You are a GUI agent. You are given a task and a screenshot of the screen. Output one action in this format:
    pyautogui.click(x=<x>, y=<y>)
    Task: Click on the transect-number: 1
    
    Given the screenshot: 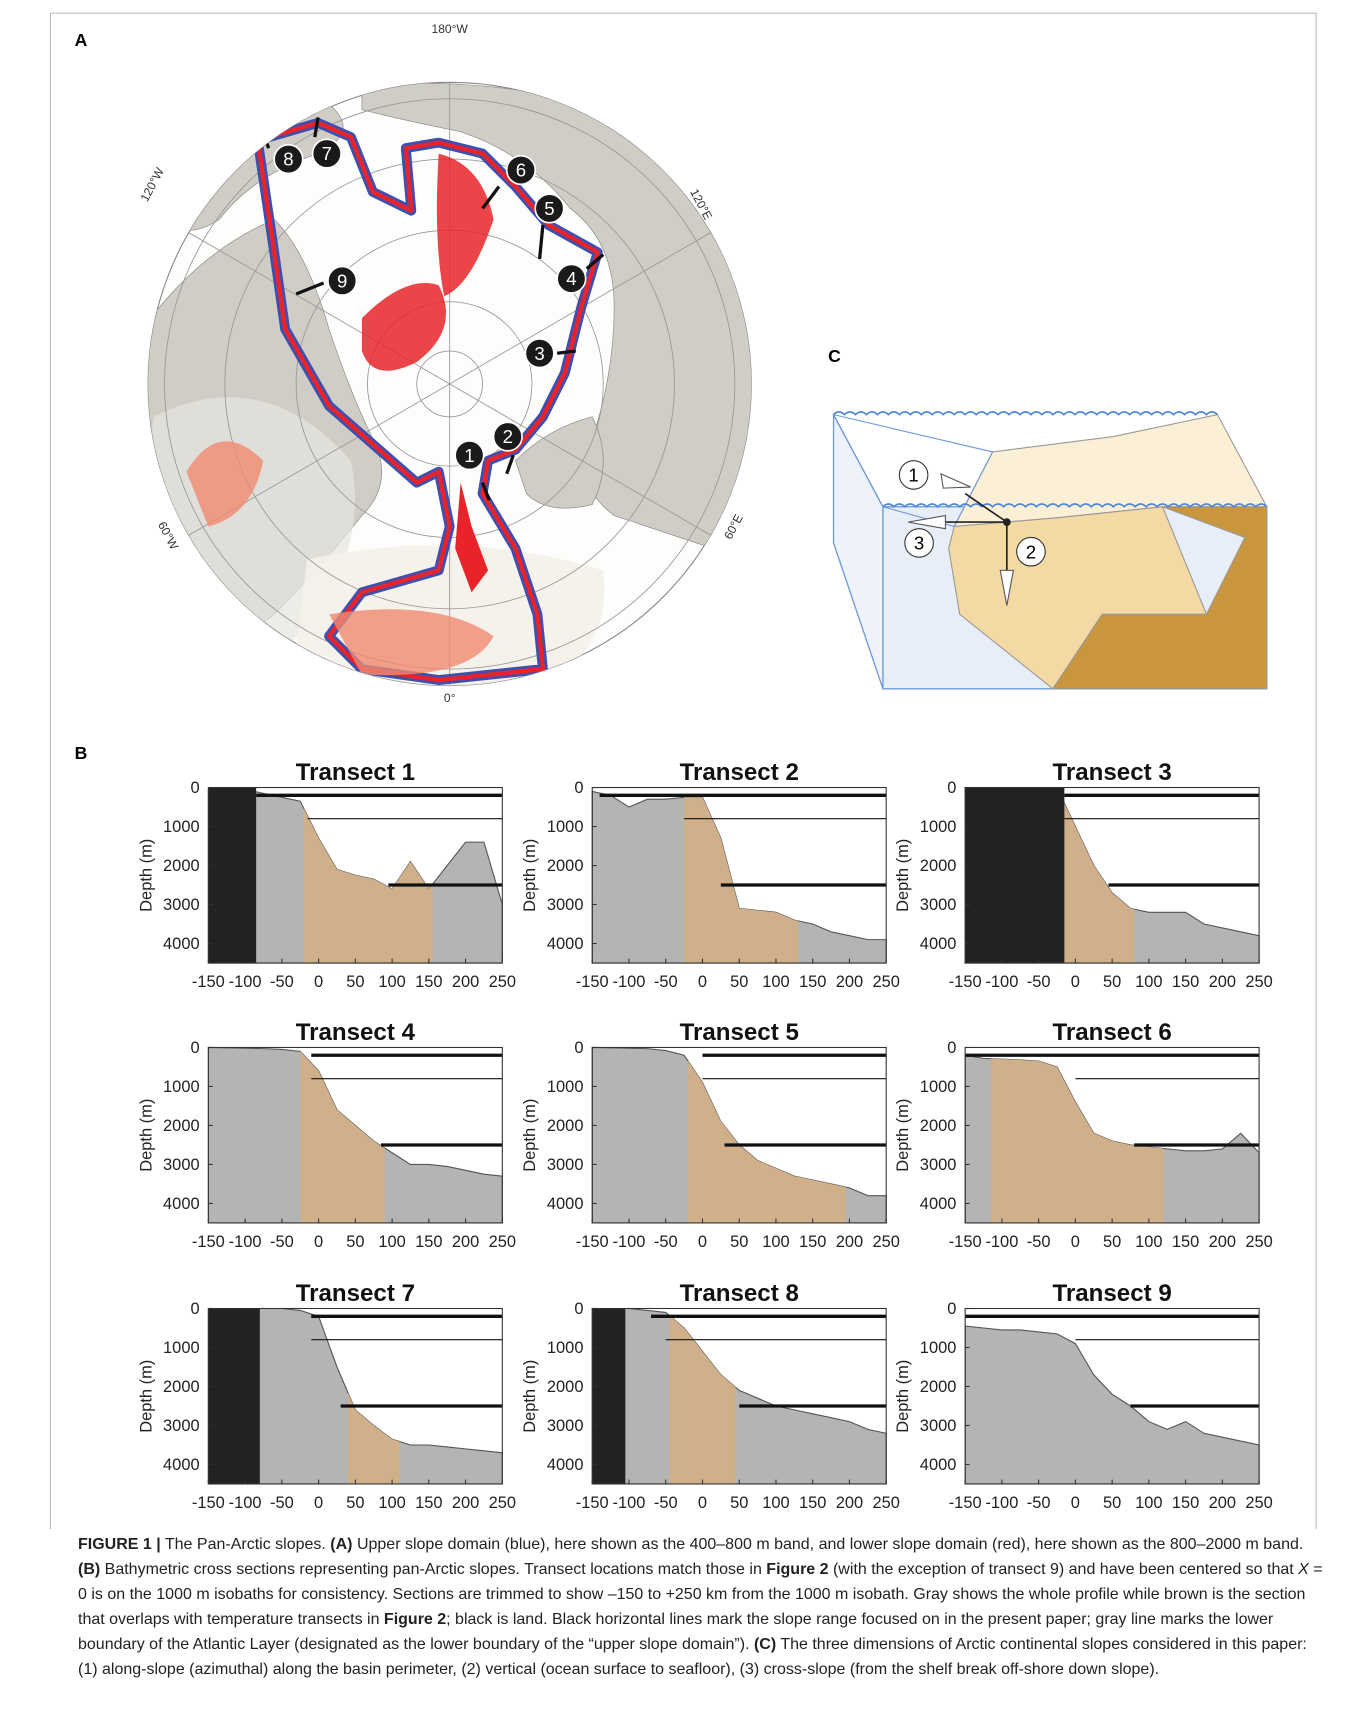 What is the action you would take?
    pyautogui.click(x=469, y=455)
    